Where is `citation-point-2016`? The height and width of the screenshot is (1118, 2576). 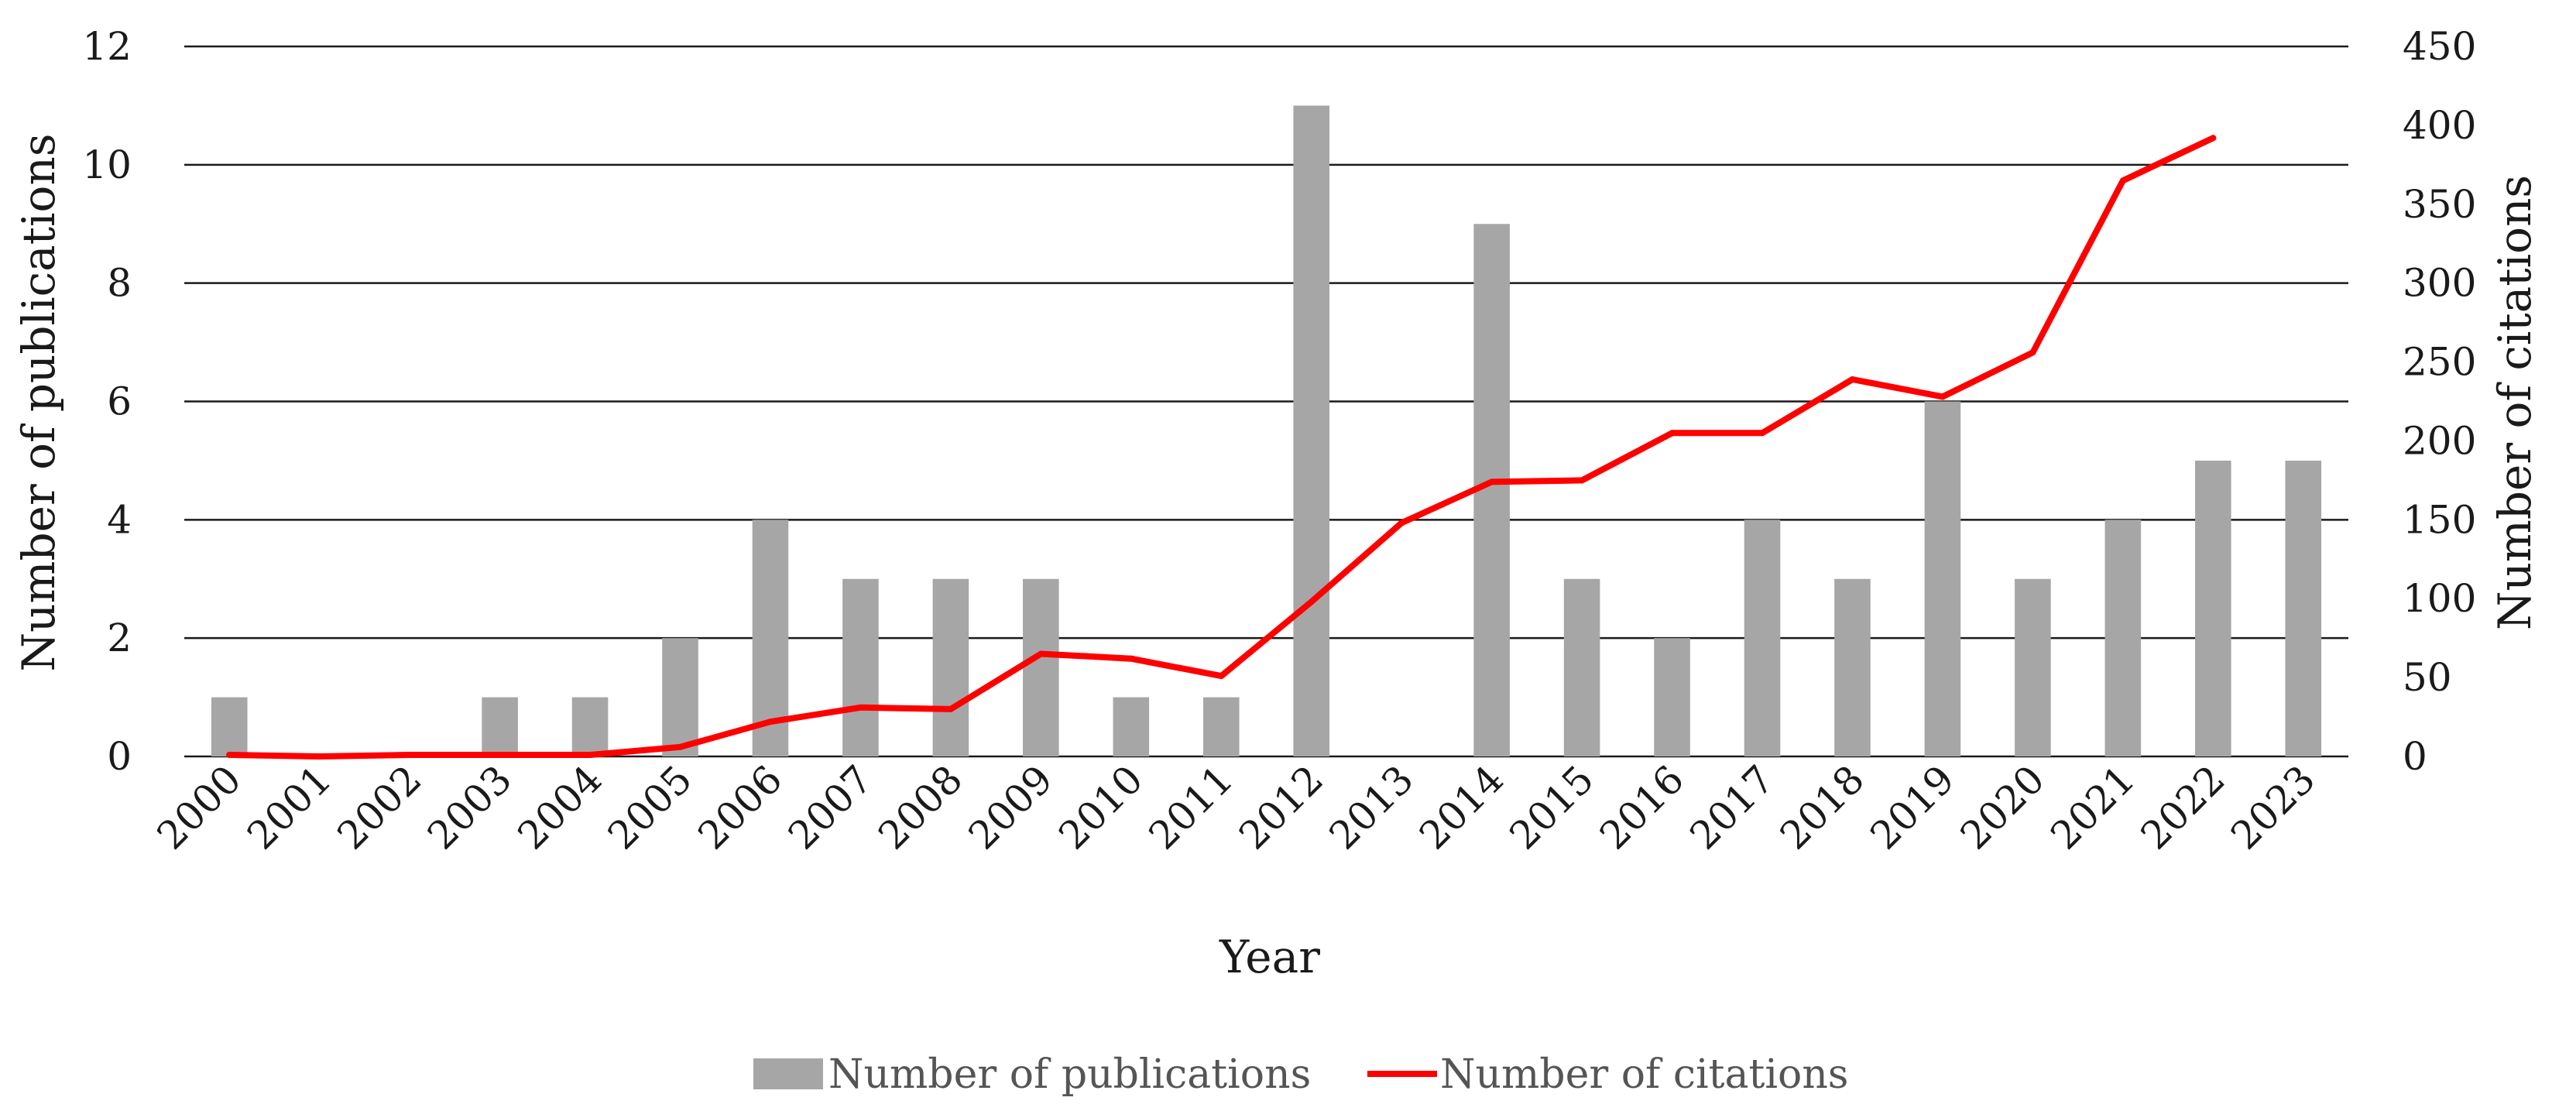 citation-point-2016 is located at coordinates (1672, 434).